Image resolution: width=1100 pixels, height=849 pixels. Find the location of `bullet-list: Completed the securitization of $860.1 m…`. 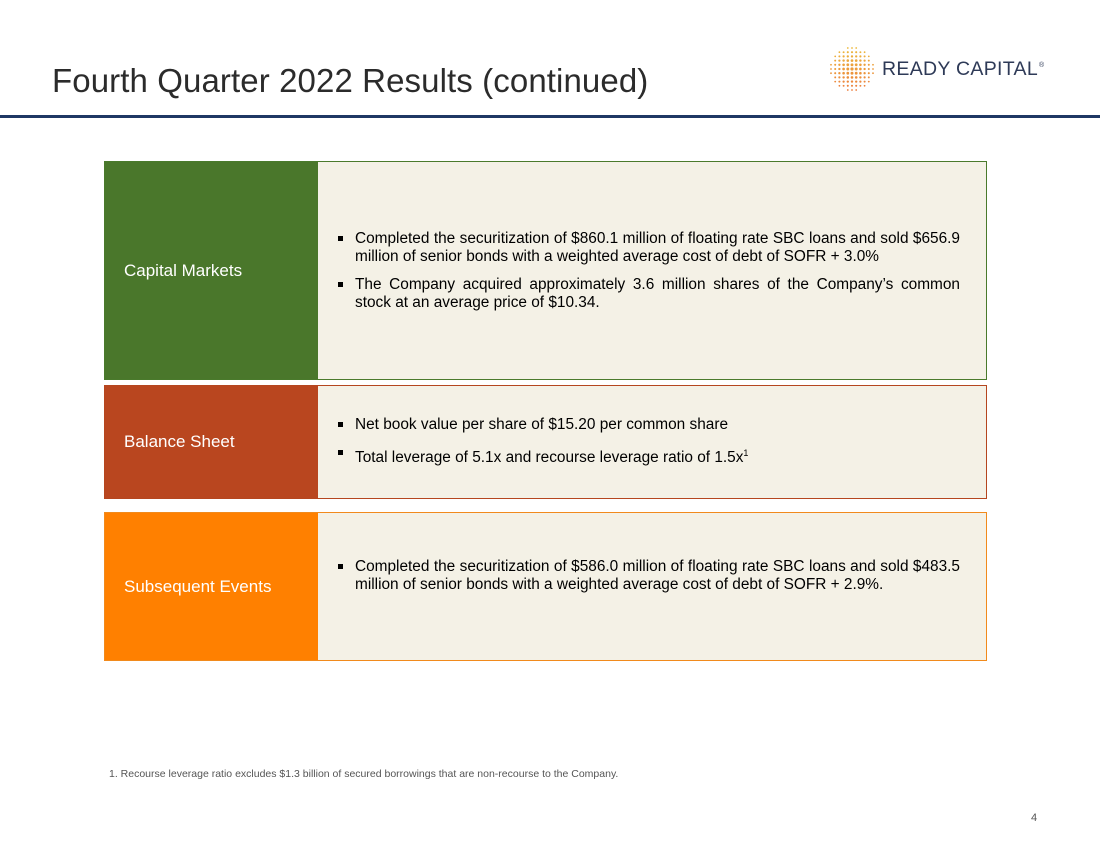

bullet-list: Completed the securitization of $860.1 m… is located at coordinates (649, 271).